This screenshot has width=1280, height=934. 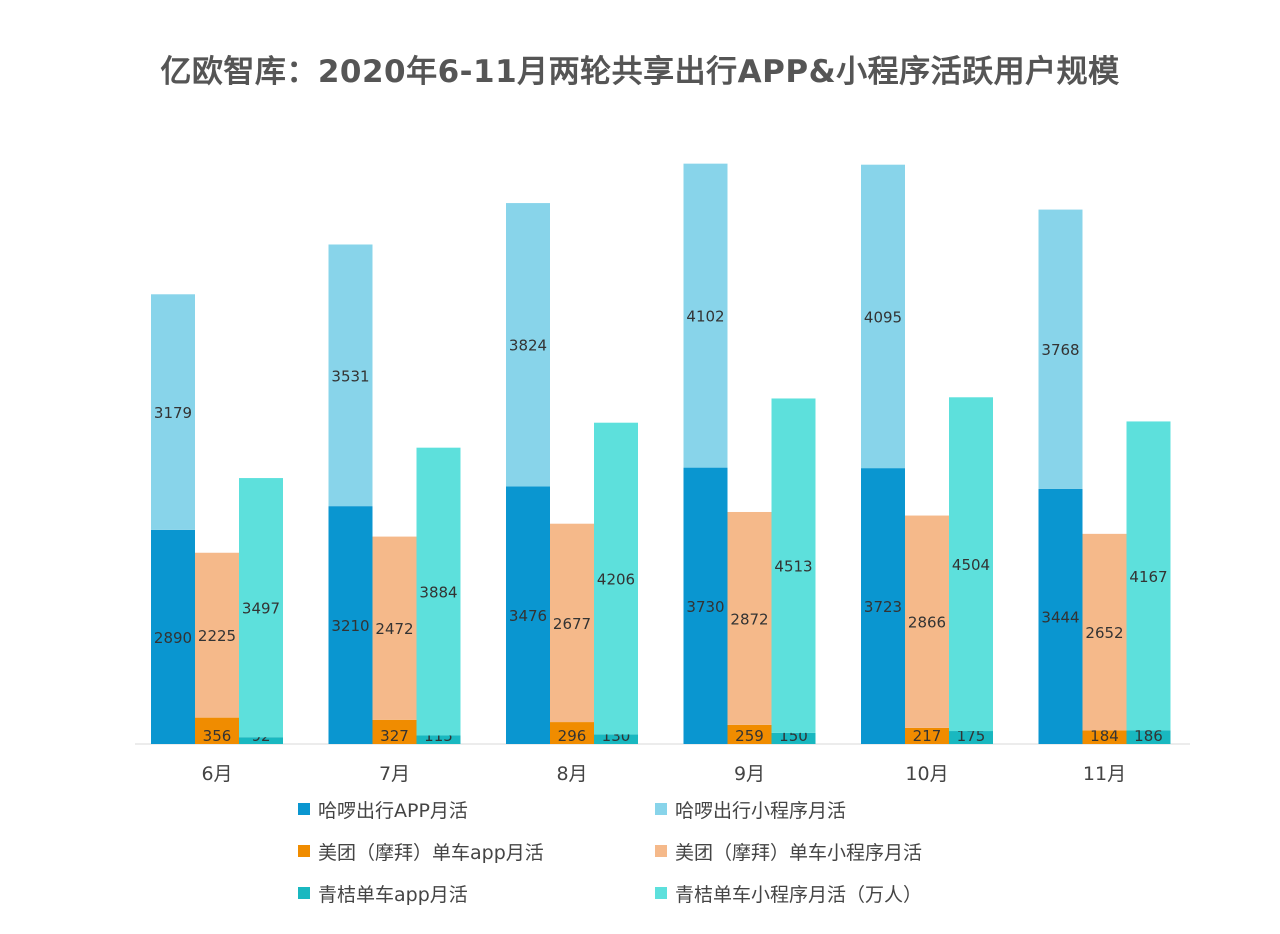 What do you see at coordinates (761, 810) in the screenshot?
I see `legend-label: 哈啰出行小程序月活` at bounding box center [761, 810].